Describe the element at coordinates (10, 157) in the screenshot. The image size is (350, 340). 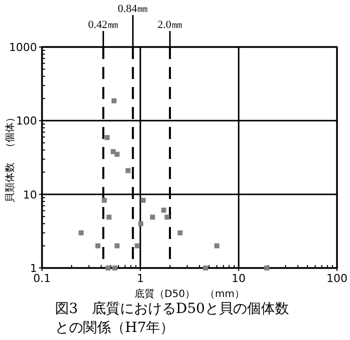
I see `y-axis-title: 貝類体数 （個体）` at that location.